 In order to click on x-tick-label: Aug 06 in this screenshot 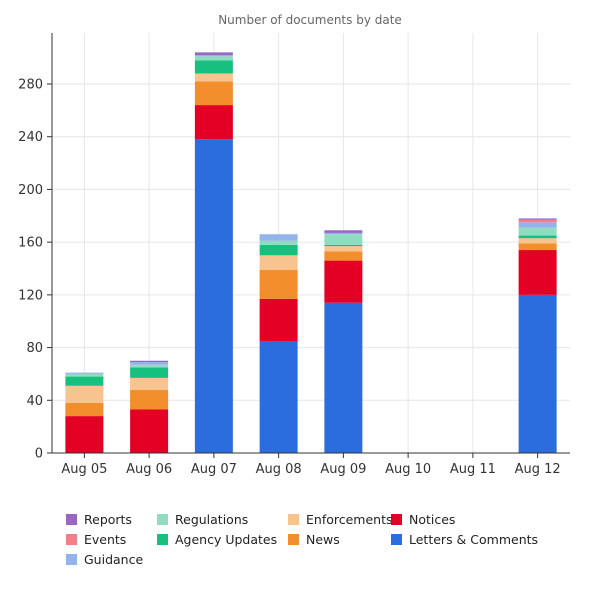, I will do `click(149, 469)`.